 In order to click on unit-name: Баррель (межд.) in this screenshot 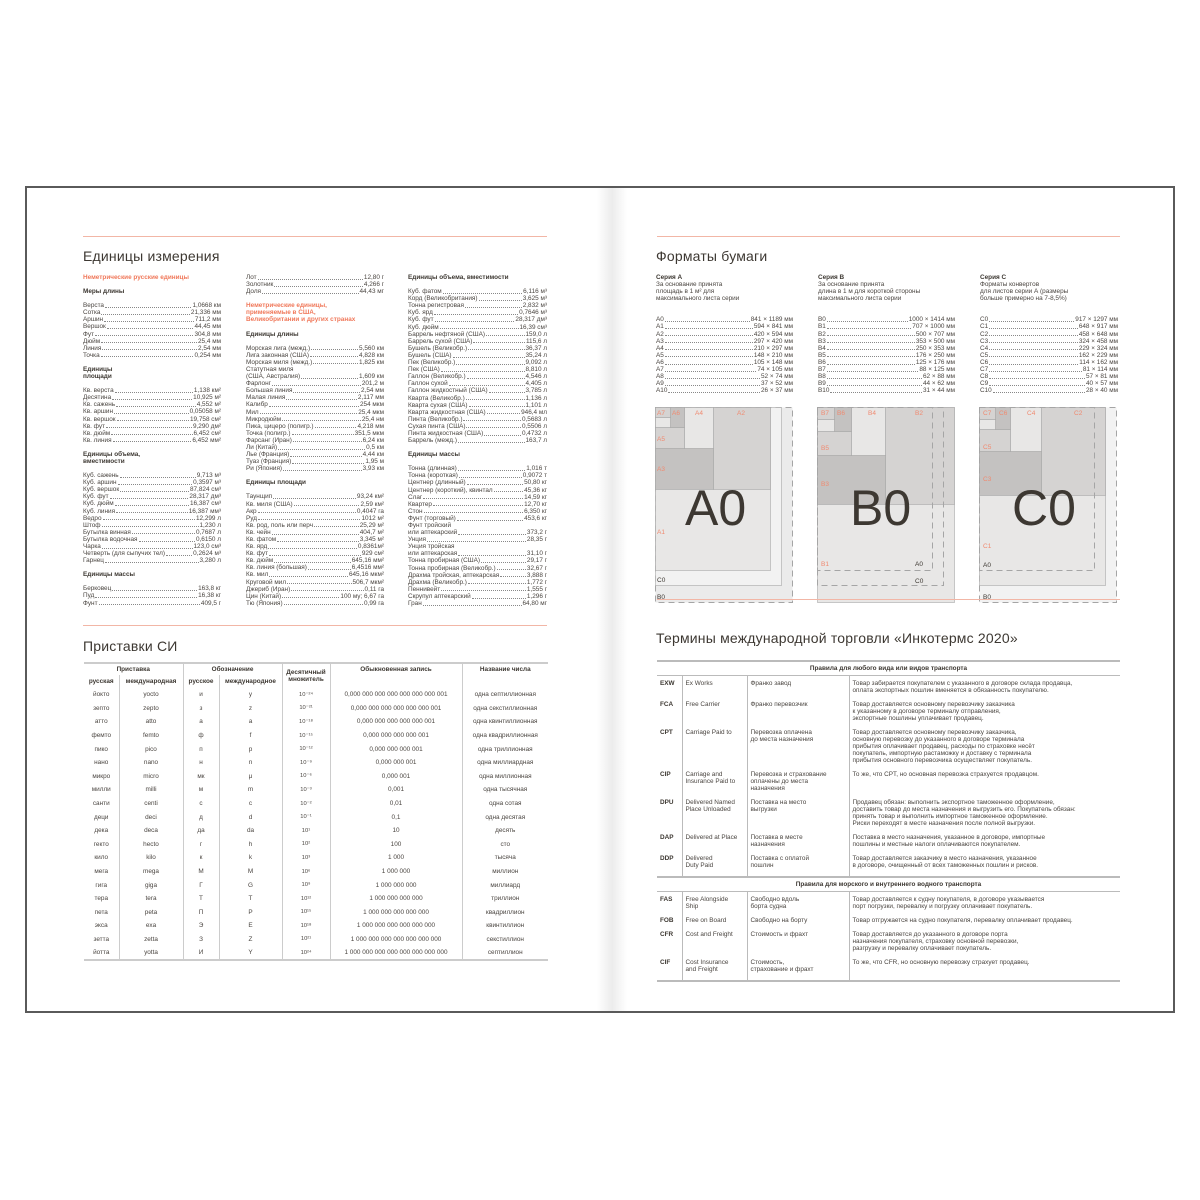, I will do `click(432, 441)`.